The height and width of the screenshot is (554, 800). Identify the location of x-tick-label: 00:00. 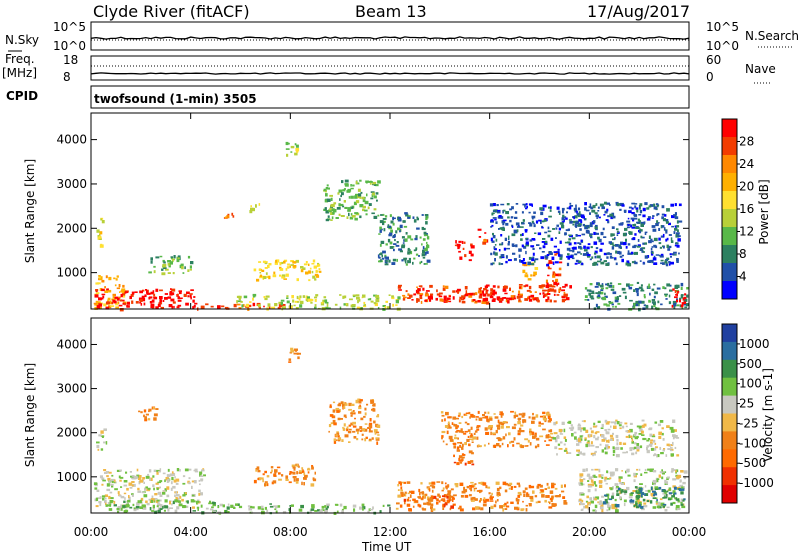
(91, 532).